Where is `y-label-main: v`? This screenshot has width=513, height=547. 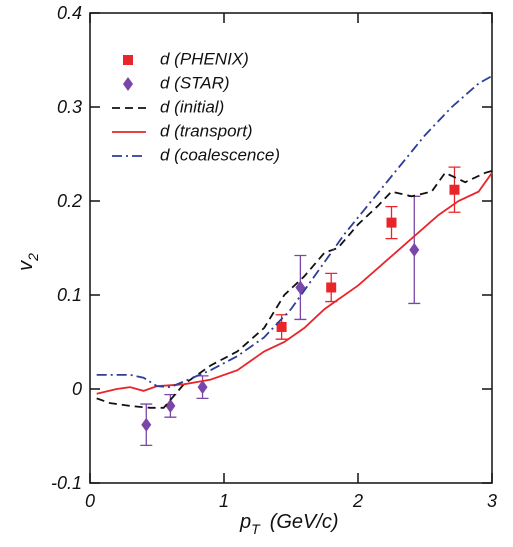 y-label-main: v is located at coordinates (26, 265).